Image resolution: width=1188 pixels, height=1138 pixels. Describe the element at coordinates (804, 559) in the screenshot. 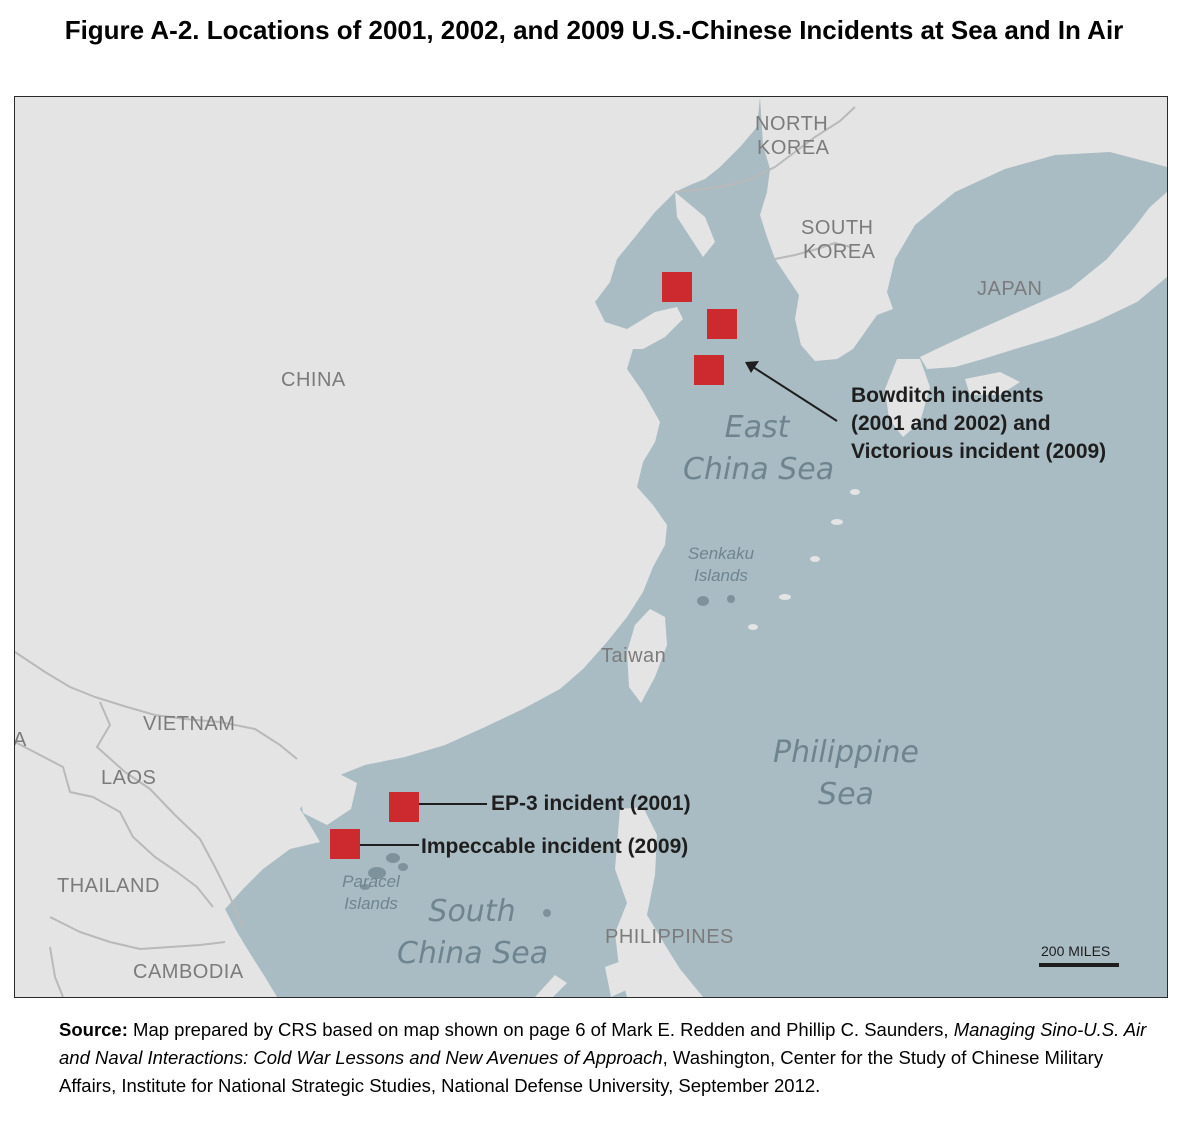

I see `ryukyu-islands` at that location.